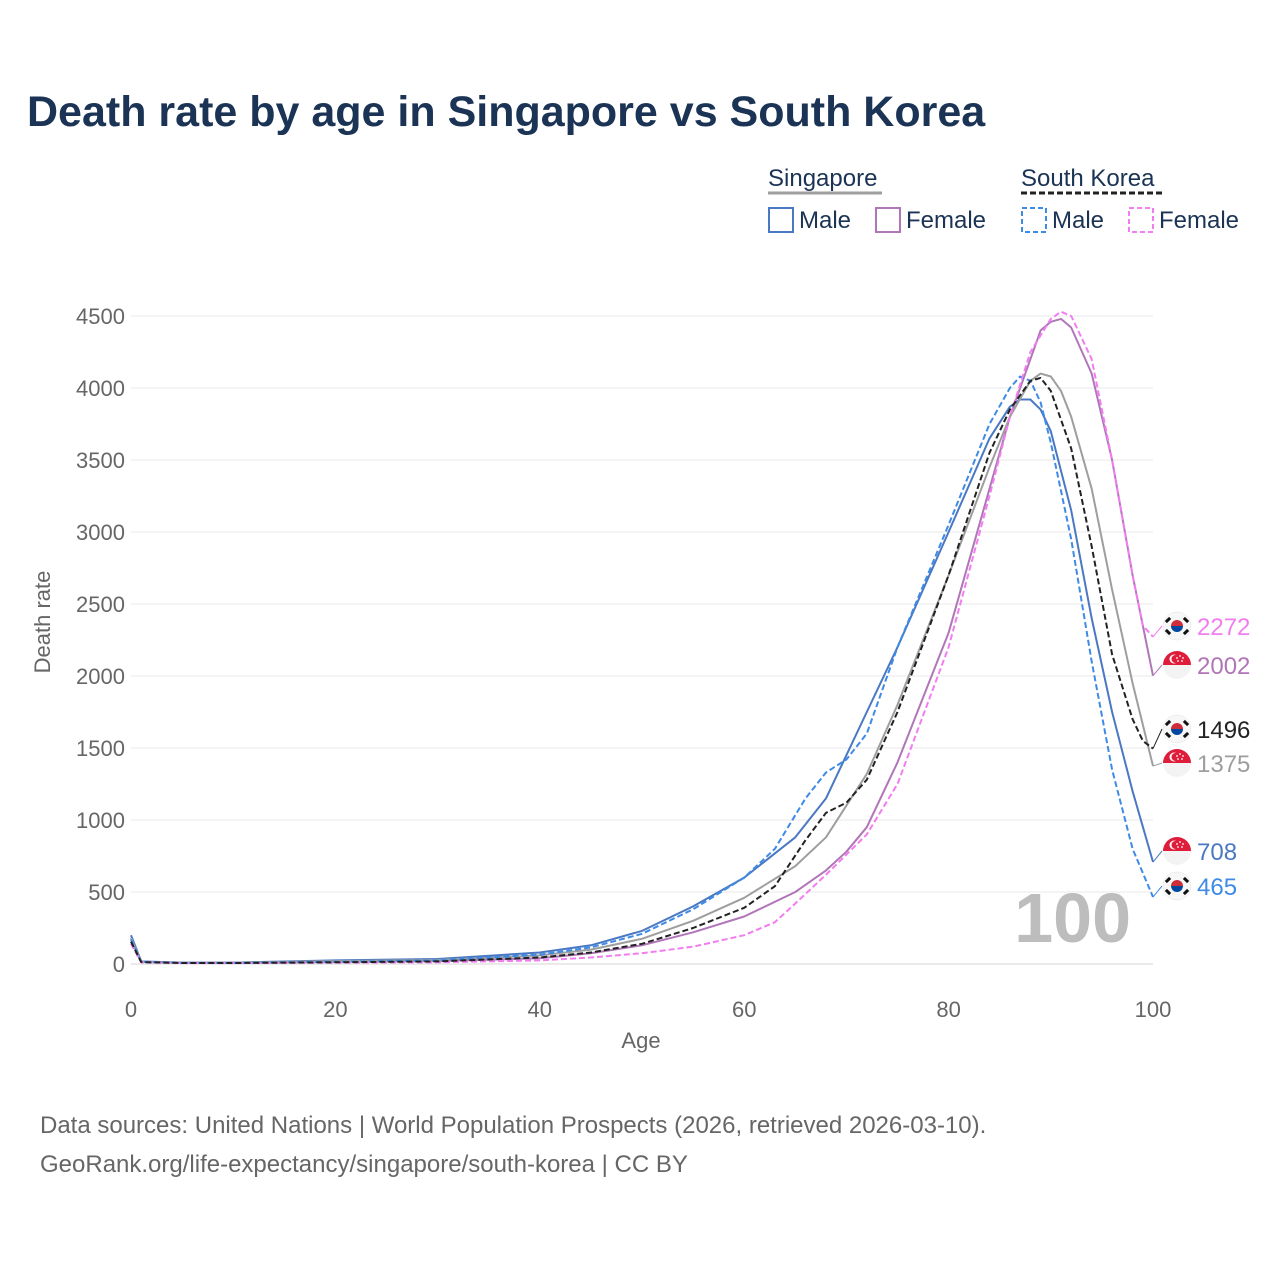  I want to click on end-label-value: 2272, so click(1223, 627).